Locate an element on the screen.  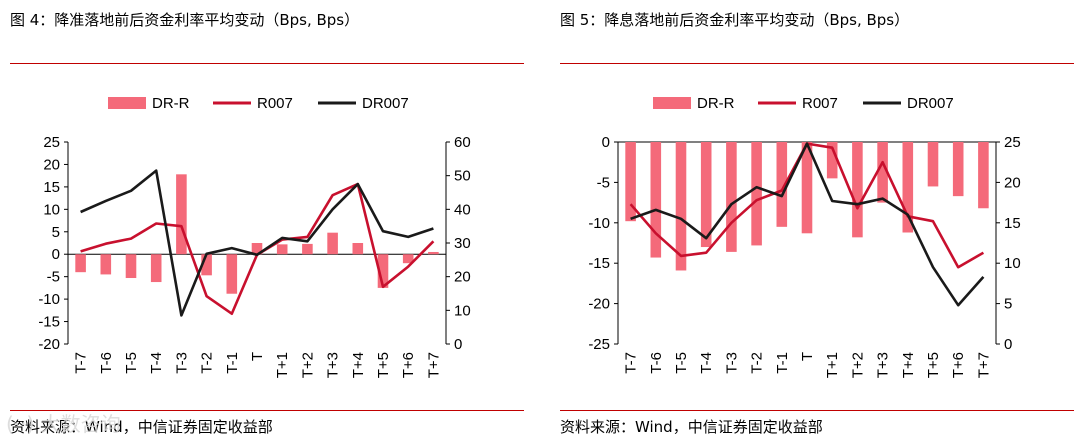
y-right-tick-label: 5 is located at coordinates (1008, 304).